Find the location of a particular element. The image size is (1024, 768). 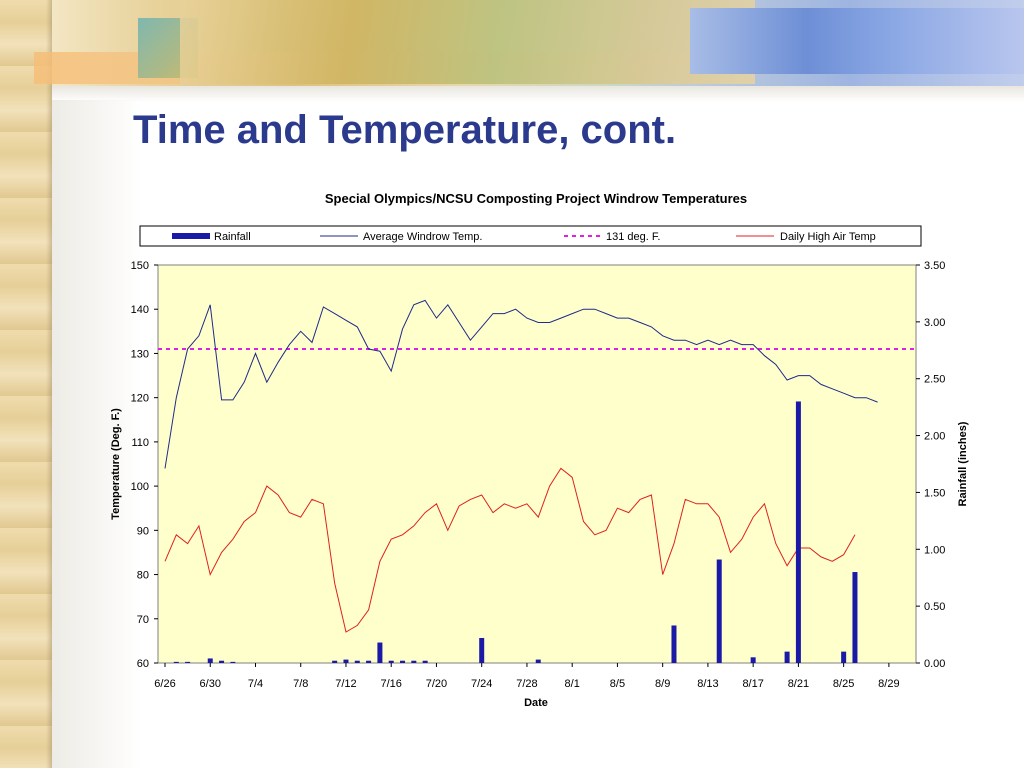

legend-label-2: Average Windrow Temp. is located at coordinates (422, 237).